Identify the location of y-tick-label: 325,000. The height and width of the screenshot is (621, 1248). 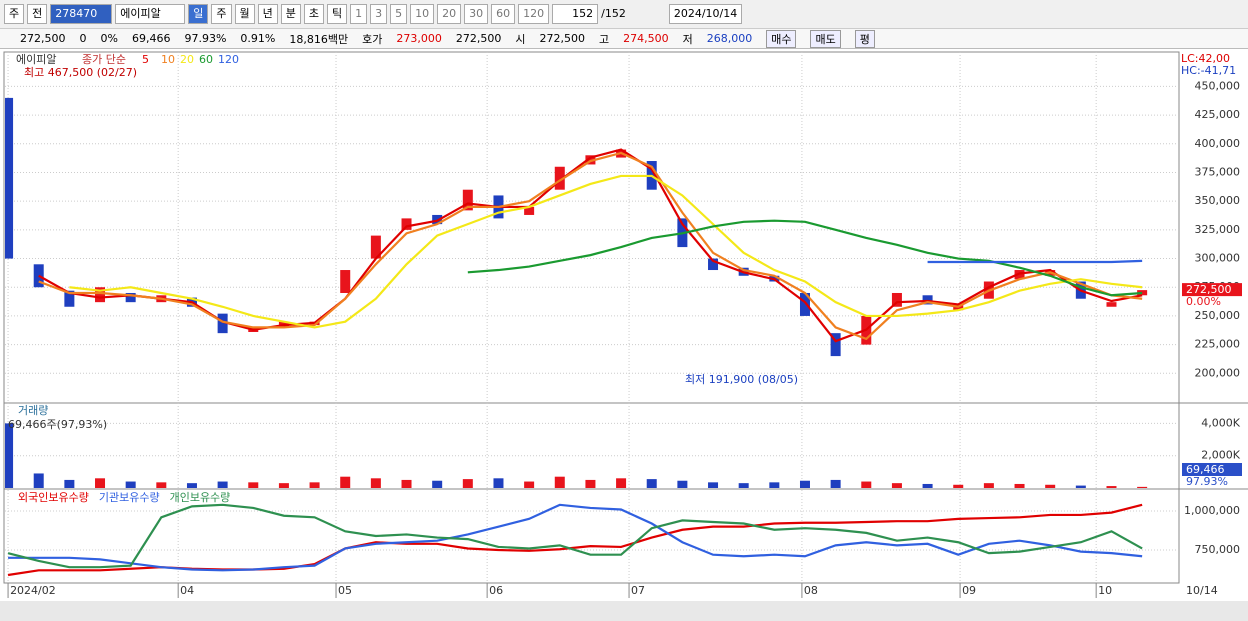
(1218, 229).